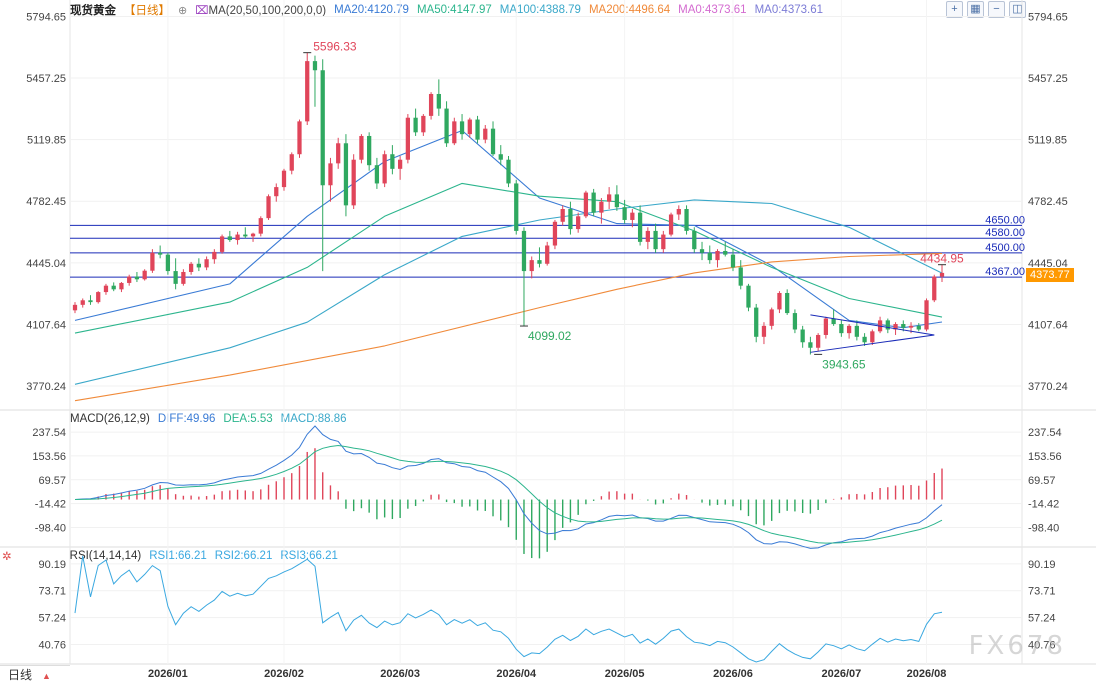 This screenshot has height=685, width=1096. Describe the element at coordinates (50, 529) in the screenshot. I see `macd-y-tick-left: -98.40` at that location.